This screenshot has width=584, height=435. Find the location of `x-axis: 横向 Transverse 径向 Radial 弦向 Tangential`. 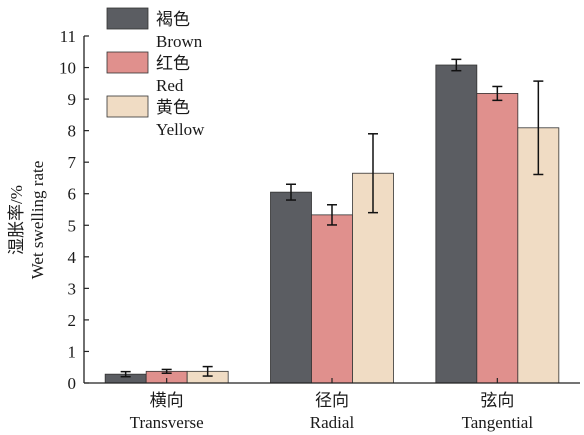

x-axis: 横向 Transverse 径向 Radial 弦向 Tangential is located at coordinates (332, 405).